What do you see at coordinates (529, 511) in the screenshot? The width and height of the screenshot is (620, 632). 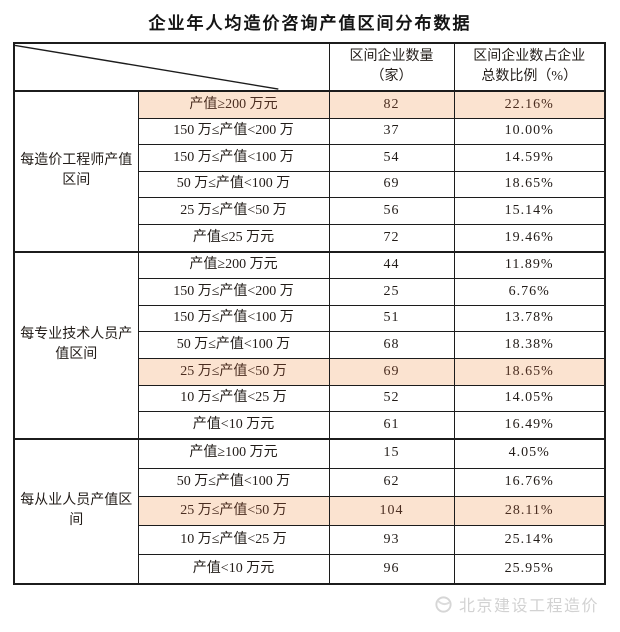 I see `percent-cell: 28.11%` at bounding box center [529, 511].